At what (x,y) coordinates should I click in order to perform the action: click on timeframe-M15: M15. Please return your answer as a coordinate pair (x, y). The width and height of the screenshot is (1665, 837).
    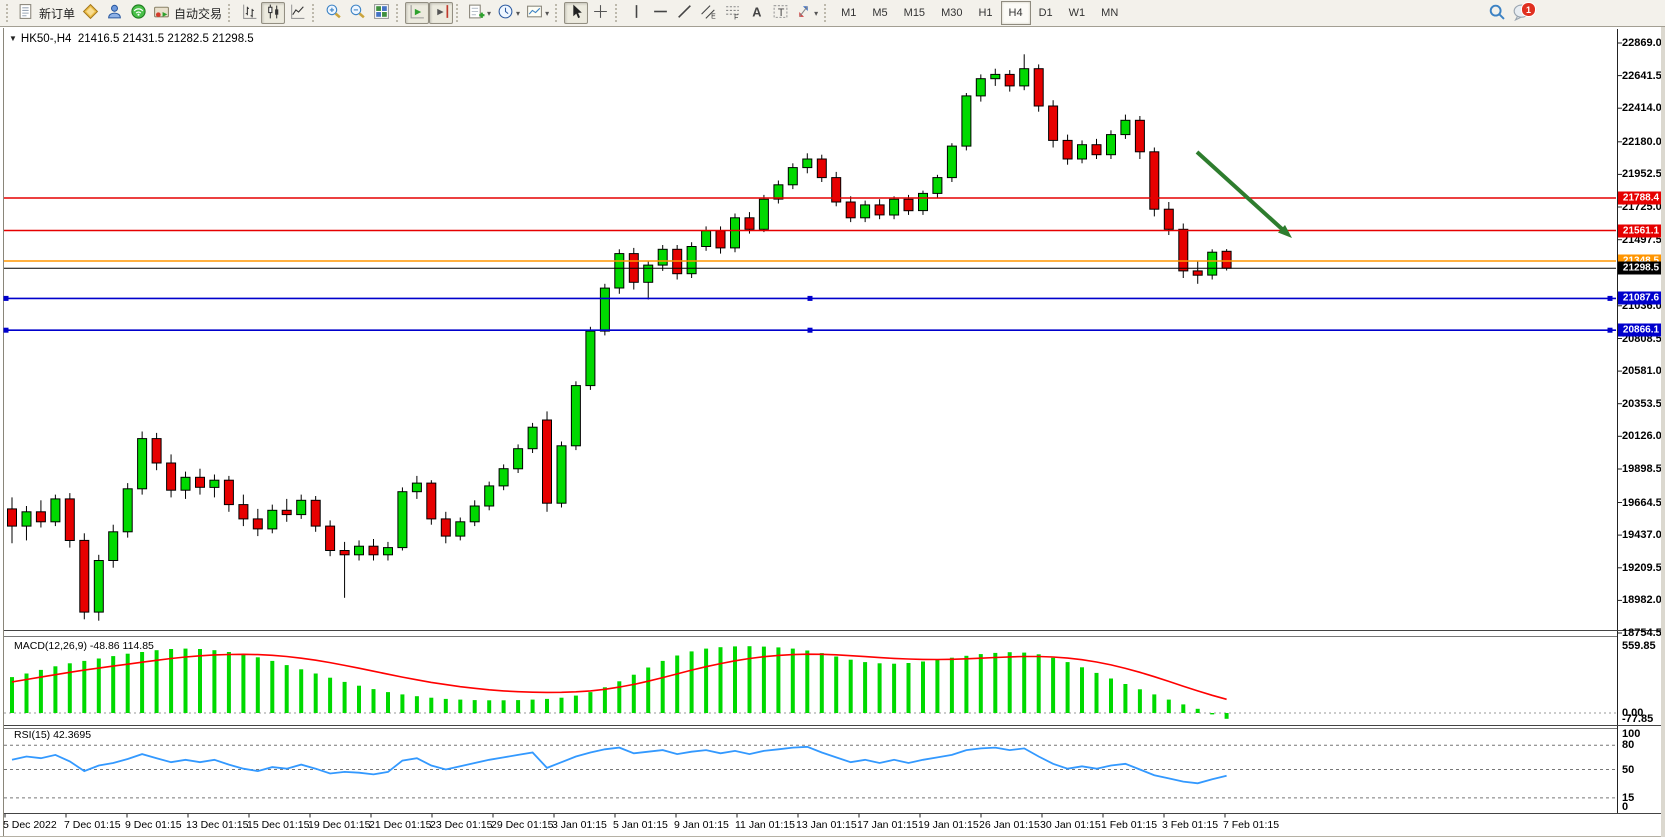
    Looking at the image, I should click on (914, 13).